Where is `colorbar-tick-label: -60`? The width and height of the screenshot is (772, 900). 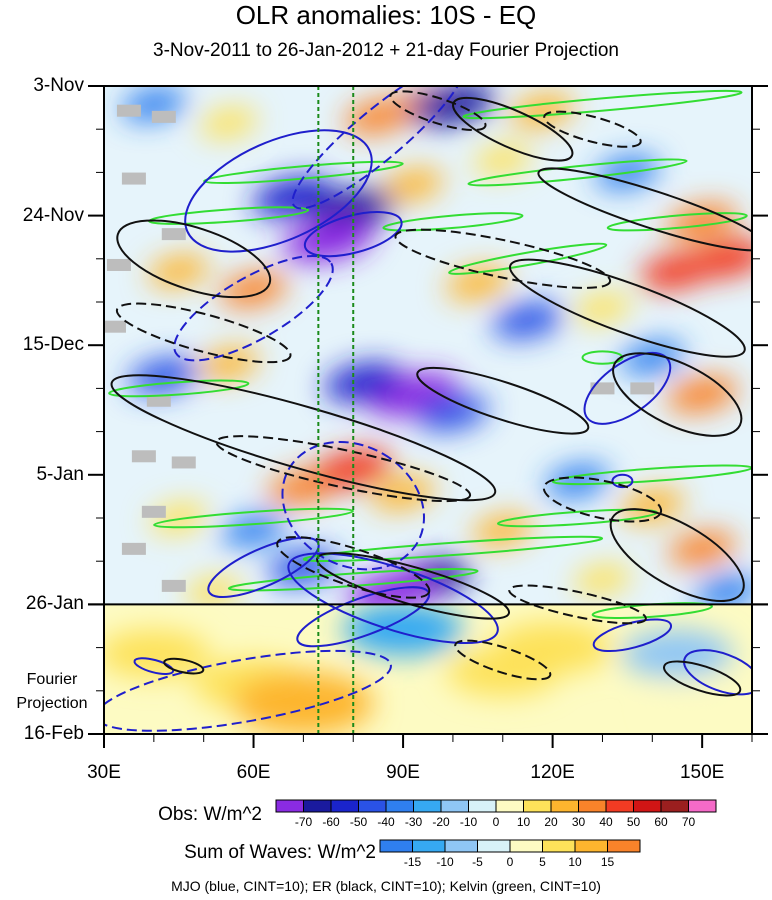
colorbar-tick-label: -60 is located at coordinates (331, 822).